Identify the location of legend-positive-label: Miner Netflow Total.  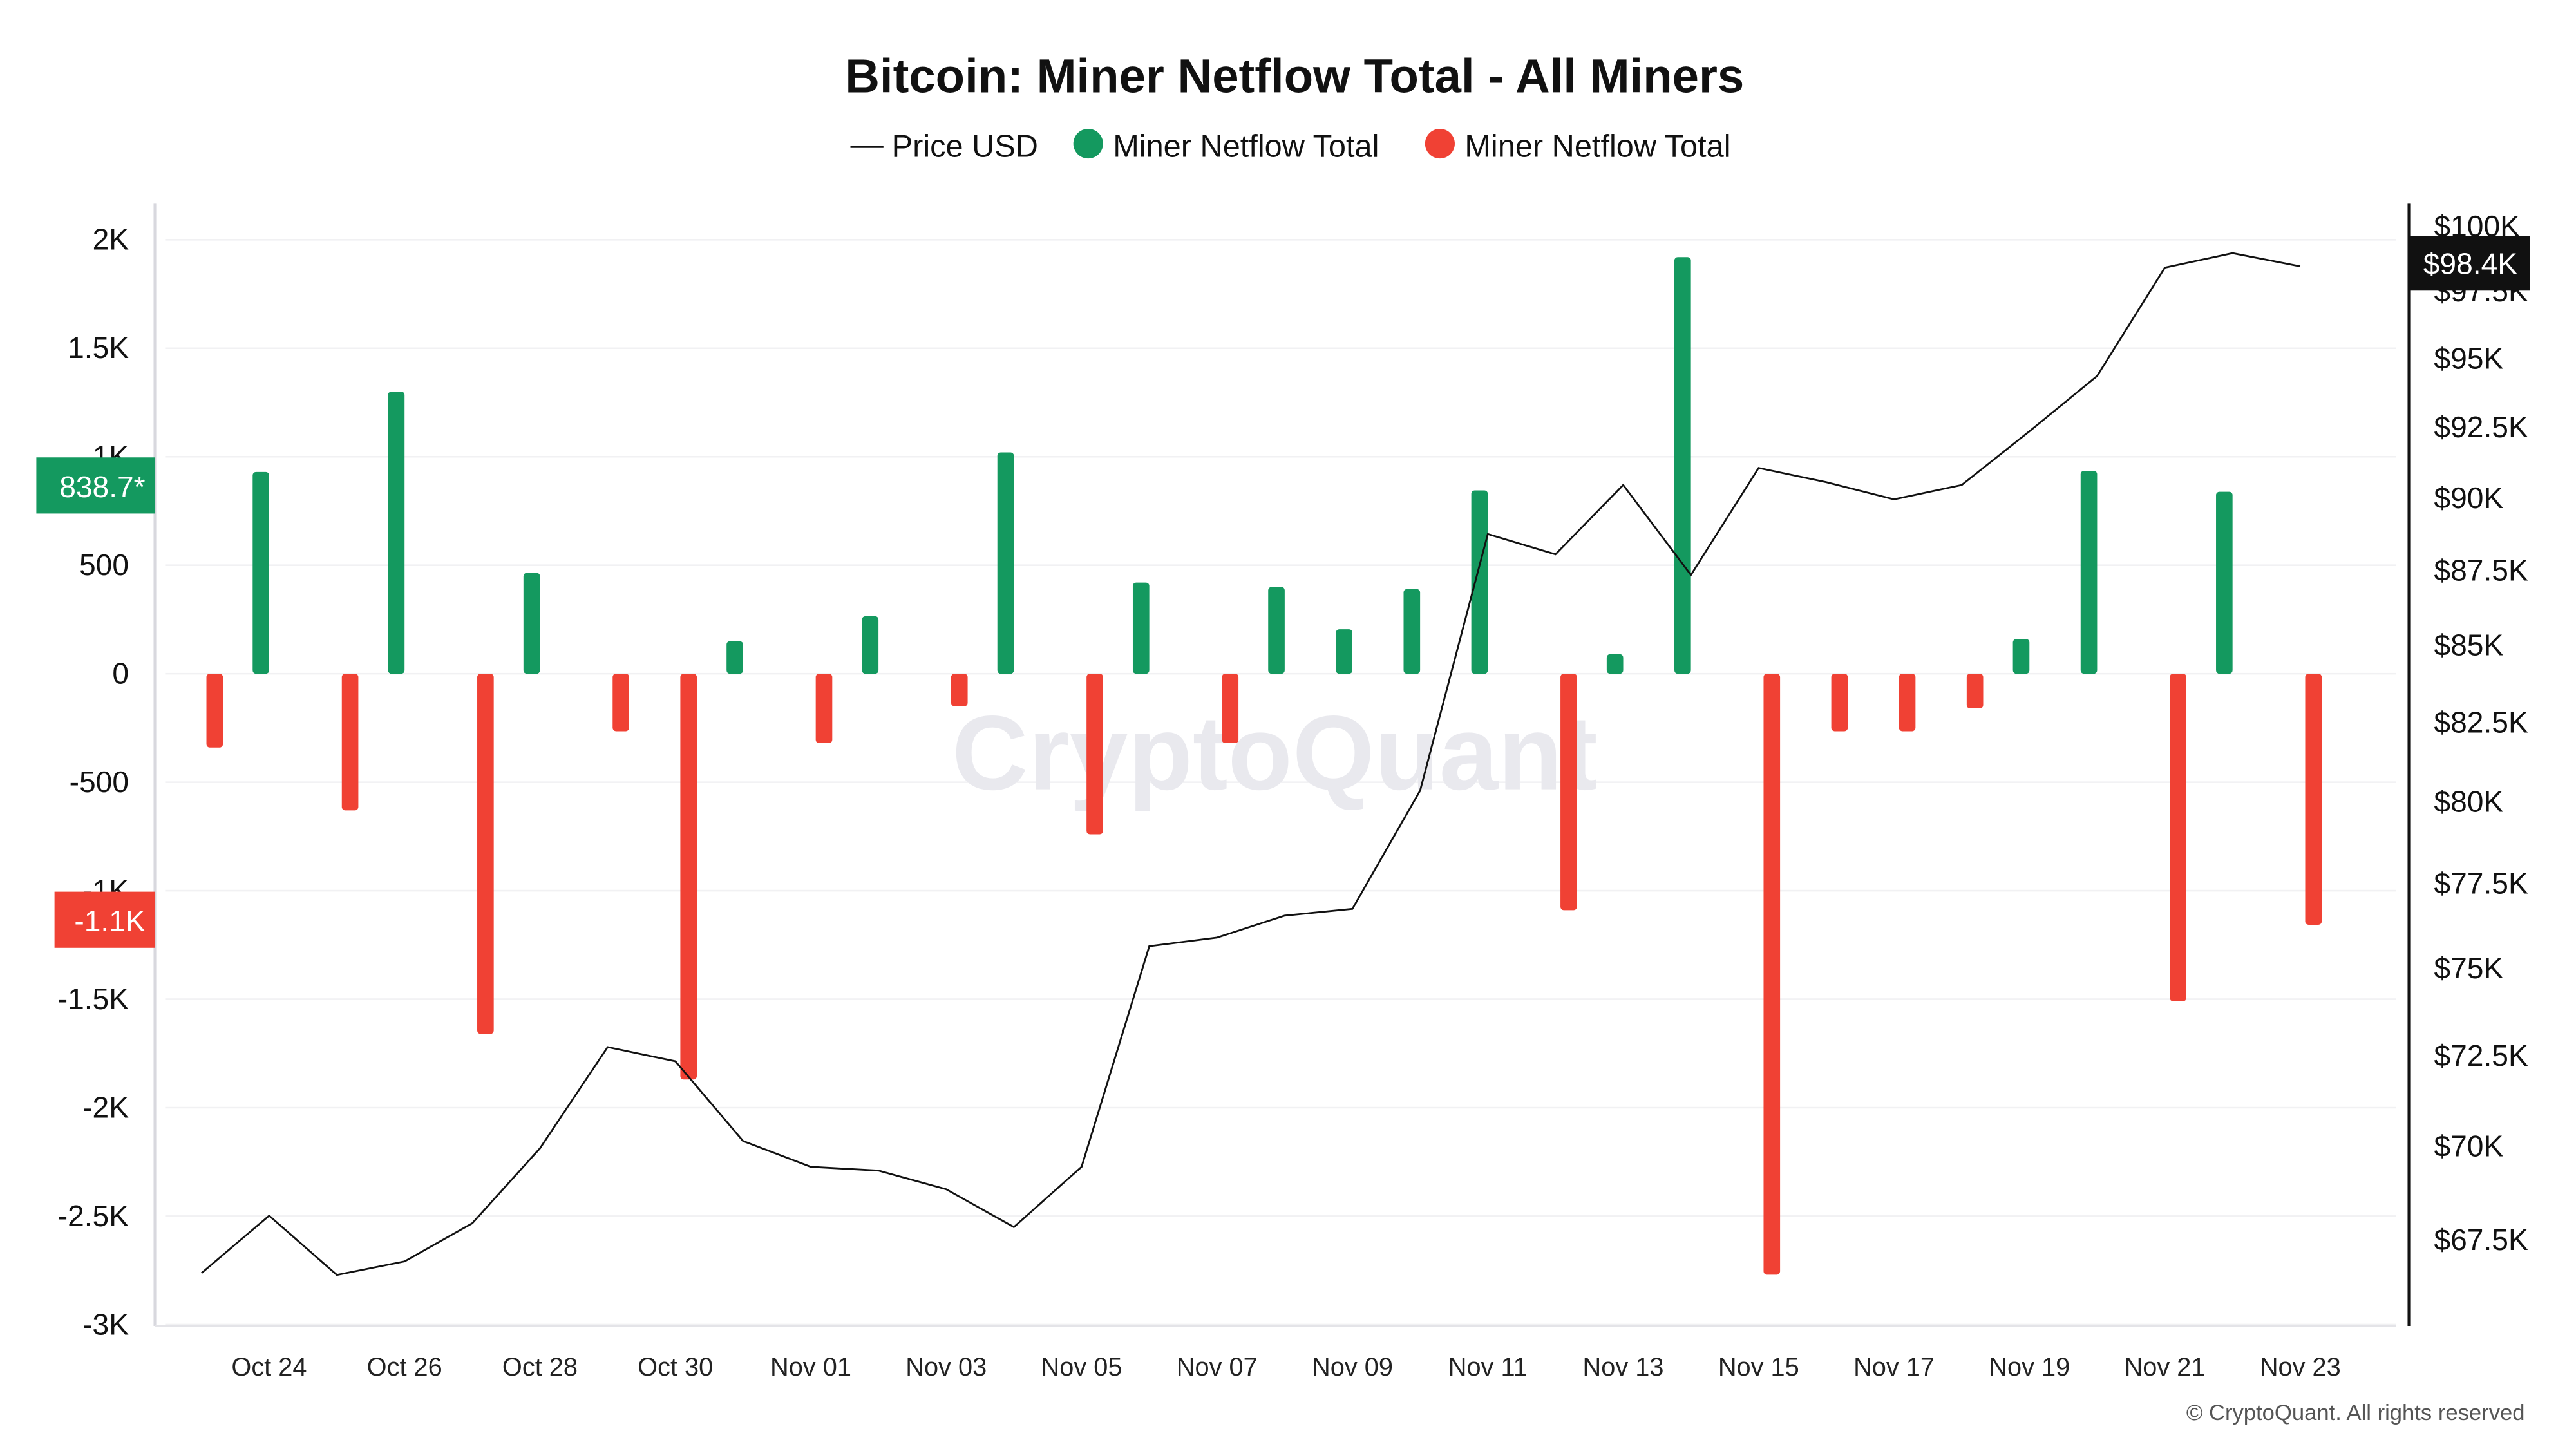
(1246, 147).